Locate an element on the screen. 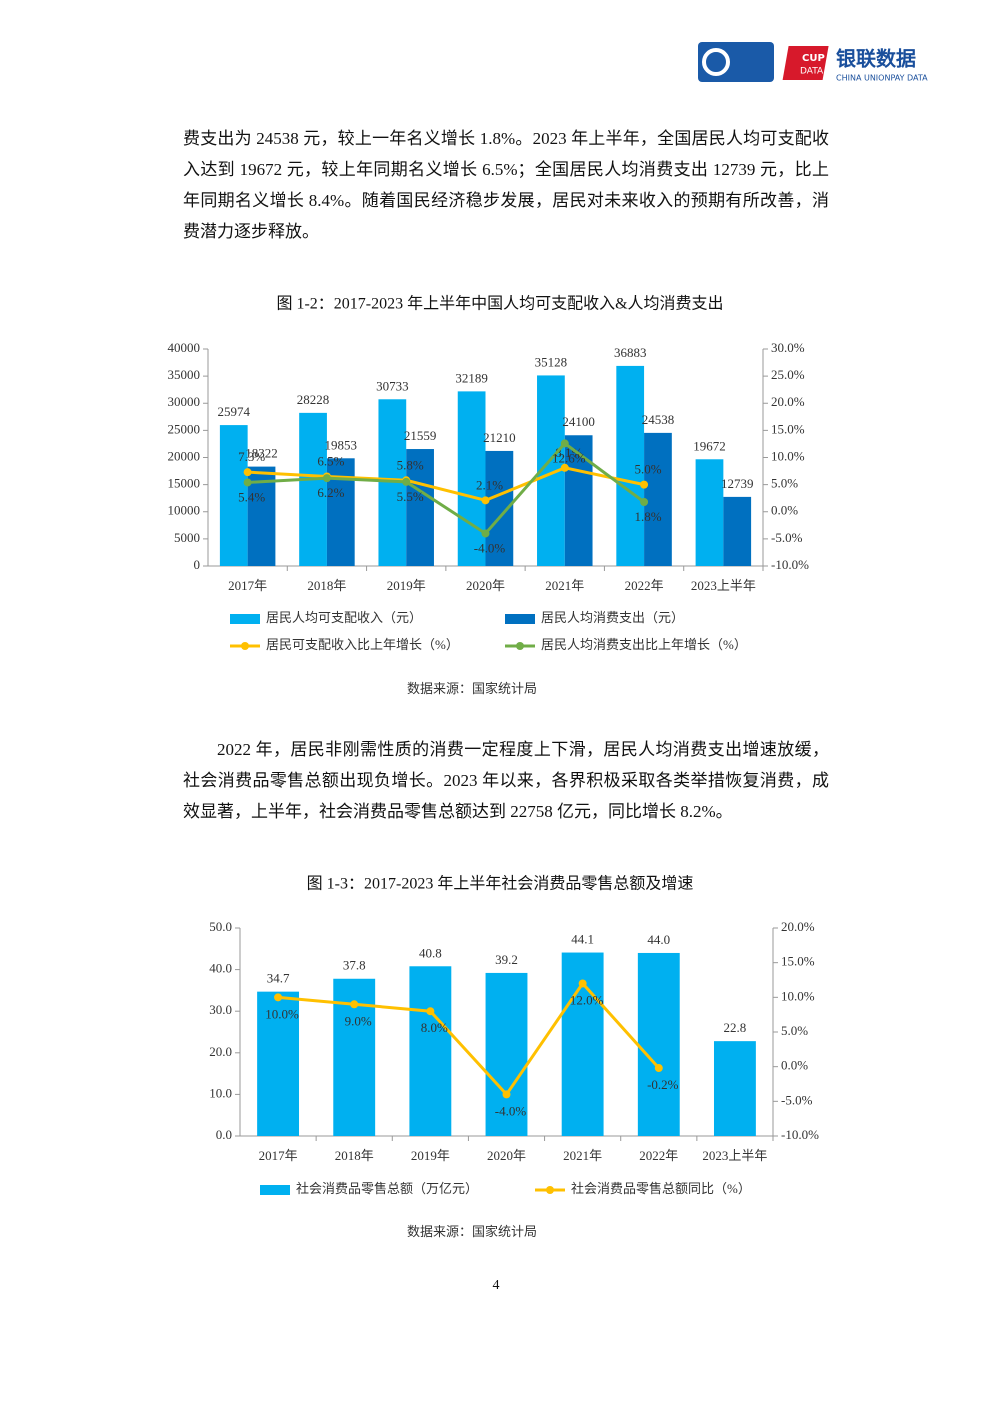 This screenshot has width=992, height=1403. bar-label: 28228 is located at coordinates (313, 399).